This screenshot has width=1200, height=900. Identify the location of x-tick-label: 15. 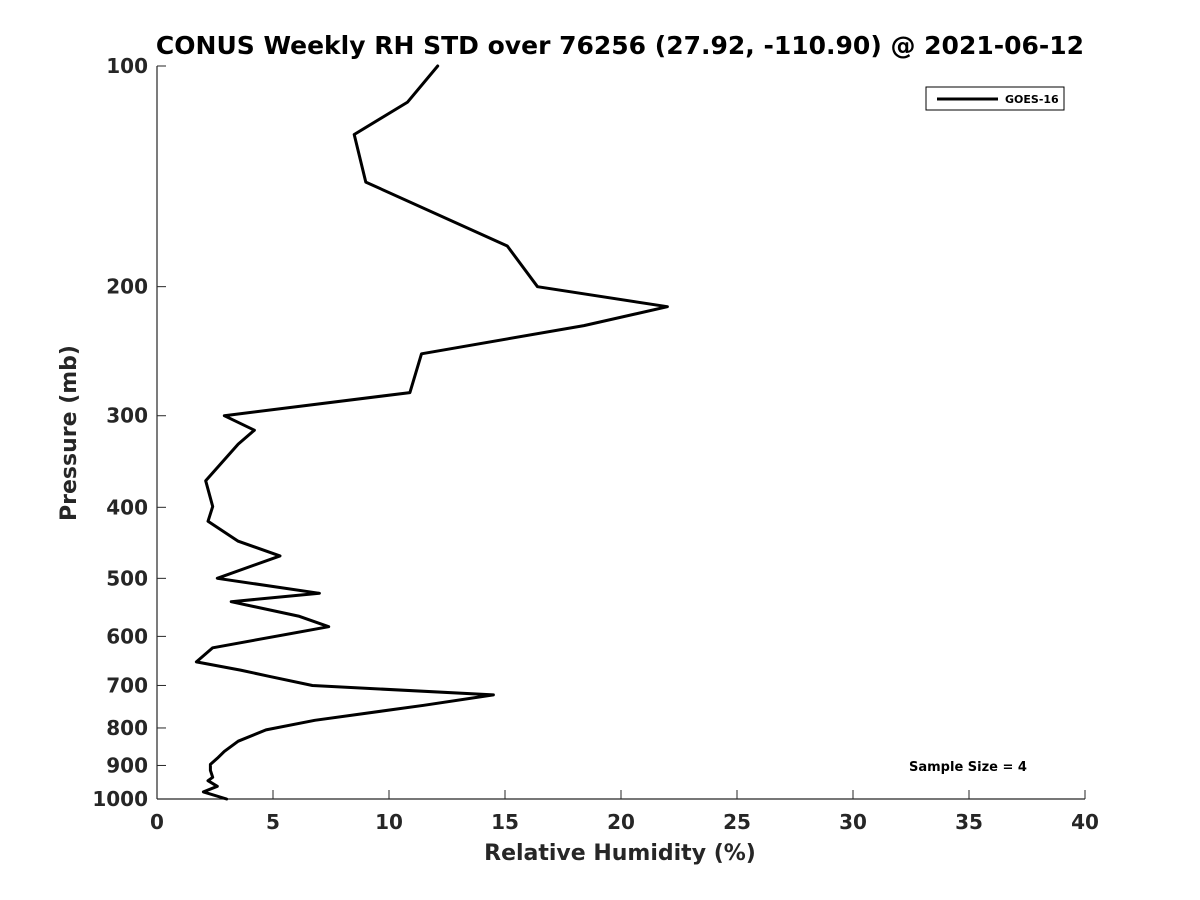
(505, 822).